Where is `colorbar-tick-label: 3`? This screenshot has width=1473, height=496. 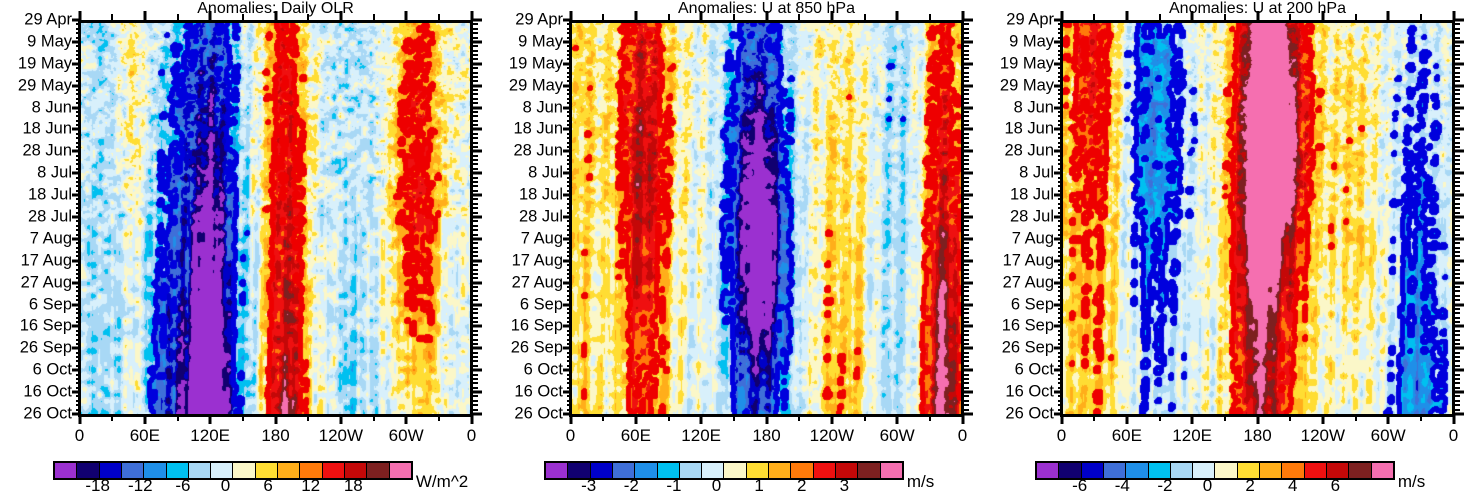 colorbar-tick-label: 3 is located at coordinates (844, 485).